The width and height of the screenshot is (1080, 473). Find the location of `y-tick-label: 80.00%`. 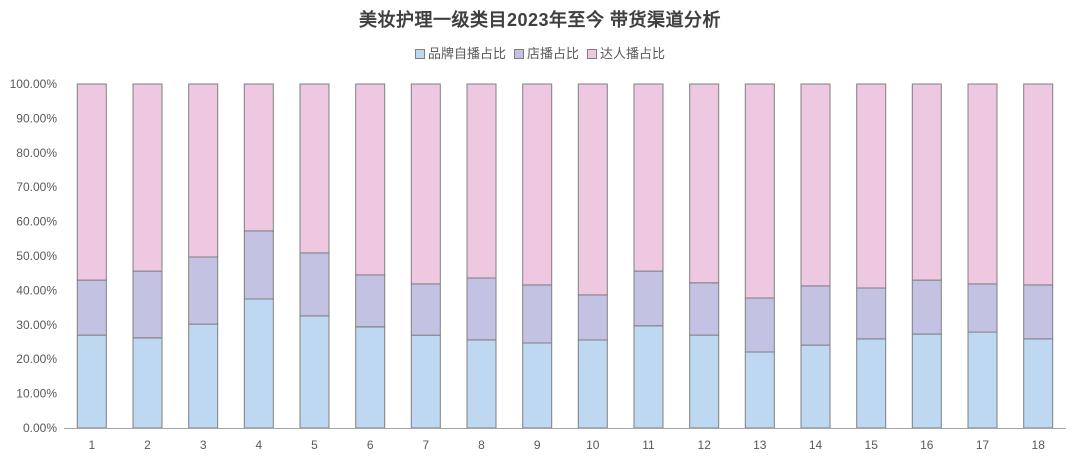

y-tick-label: 80.00% is located at coordinates (36, 153).